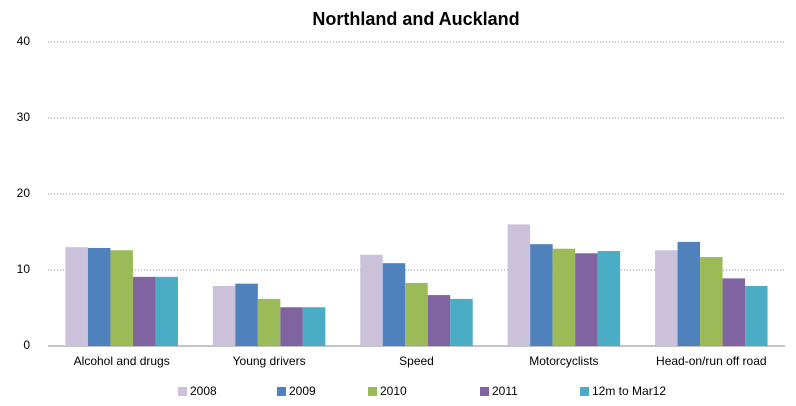 This screenshot has height=406, width=796. What do you see at coordinates (505, 391) in the screenshot?
I see `legend-label: 2011` at bounding box center [505, 391].